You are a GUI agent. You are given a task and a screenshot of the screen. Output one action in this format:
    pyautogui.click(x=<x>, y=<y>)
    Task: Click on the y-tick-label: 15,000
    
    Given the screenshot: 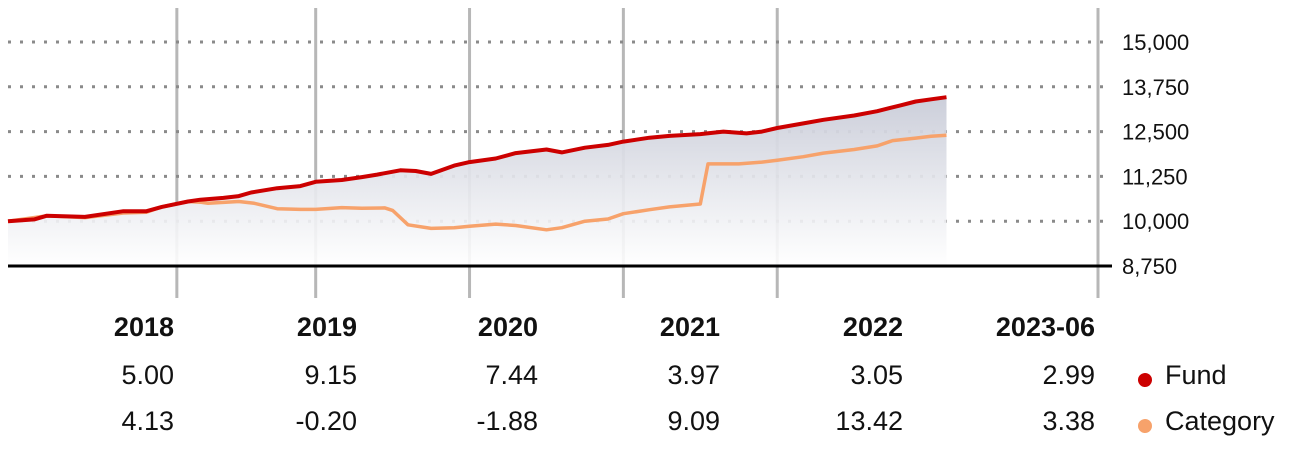 What is the action you would take?
    pyautogui.click(x=1155, y=42)
    